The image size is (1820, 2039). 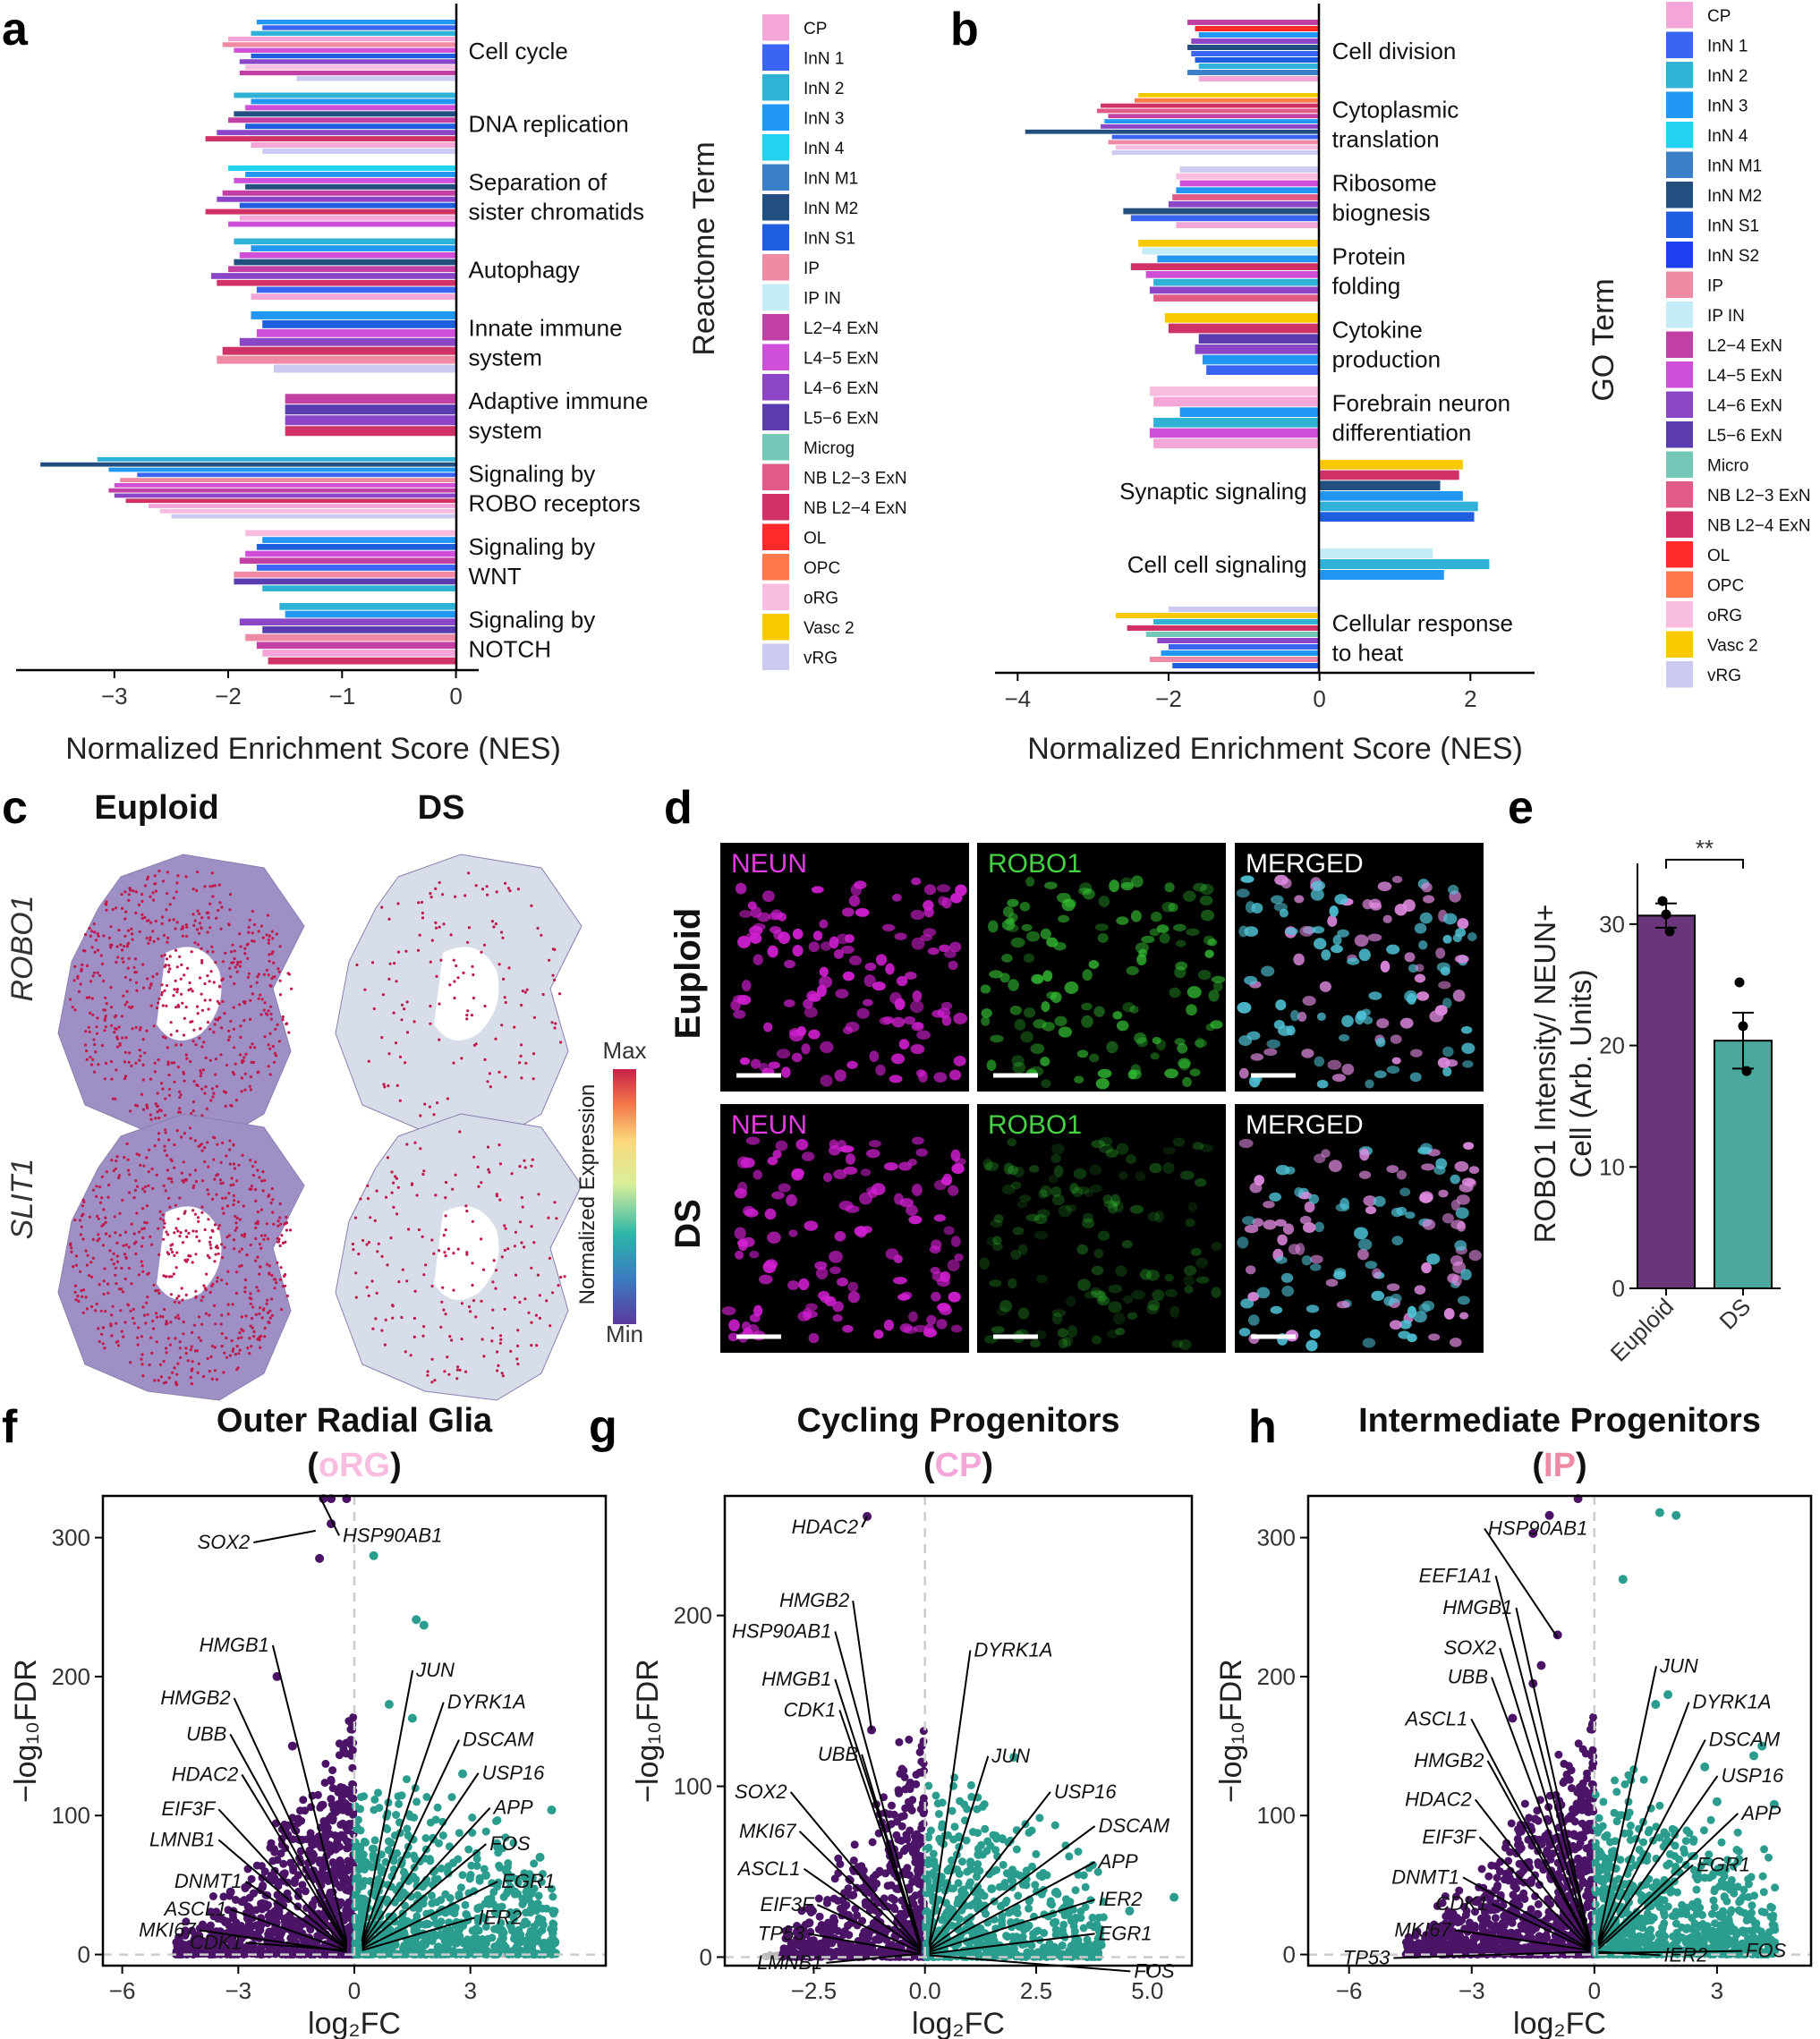 What do you see at coordinates (841, 359) in the screenshot?
I see `legend-label-a-11: L4−5 ExN` at bounding box center [841, 359].